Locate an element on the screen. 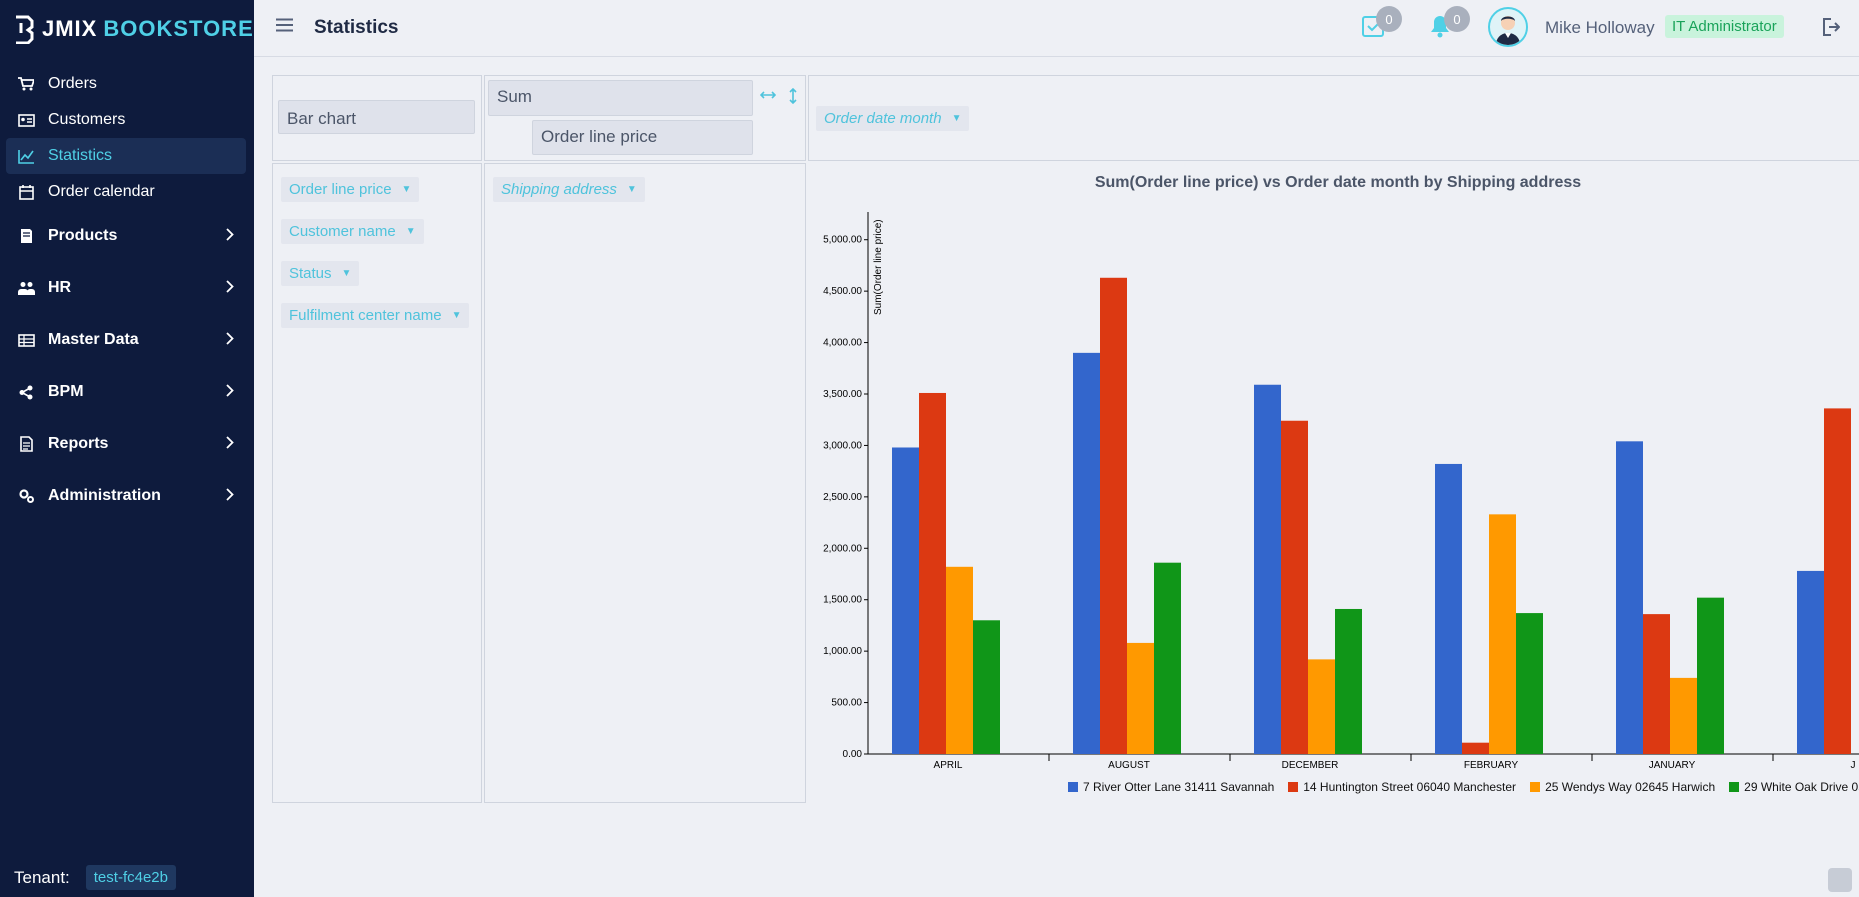  y-tick-label: 3,500.00 is located at coordinates (842, 394).